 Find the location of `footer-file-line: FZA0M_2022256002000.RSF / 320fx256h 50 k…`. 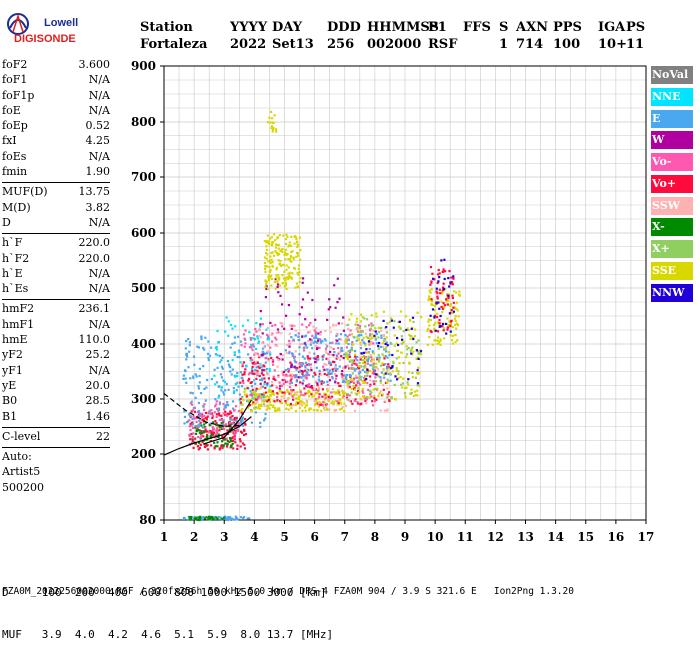

footer-file-line: FZA0M_2022256002000.RSF / 320fx256h 50 k… is located at coordinates (288, 591).